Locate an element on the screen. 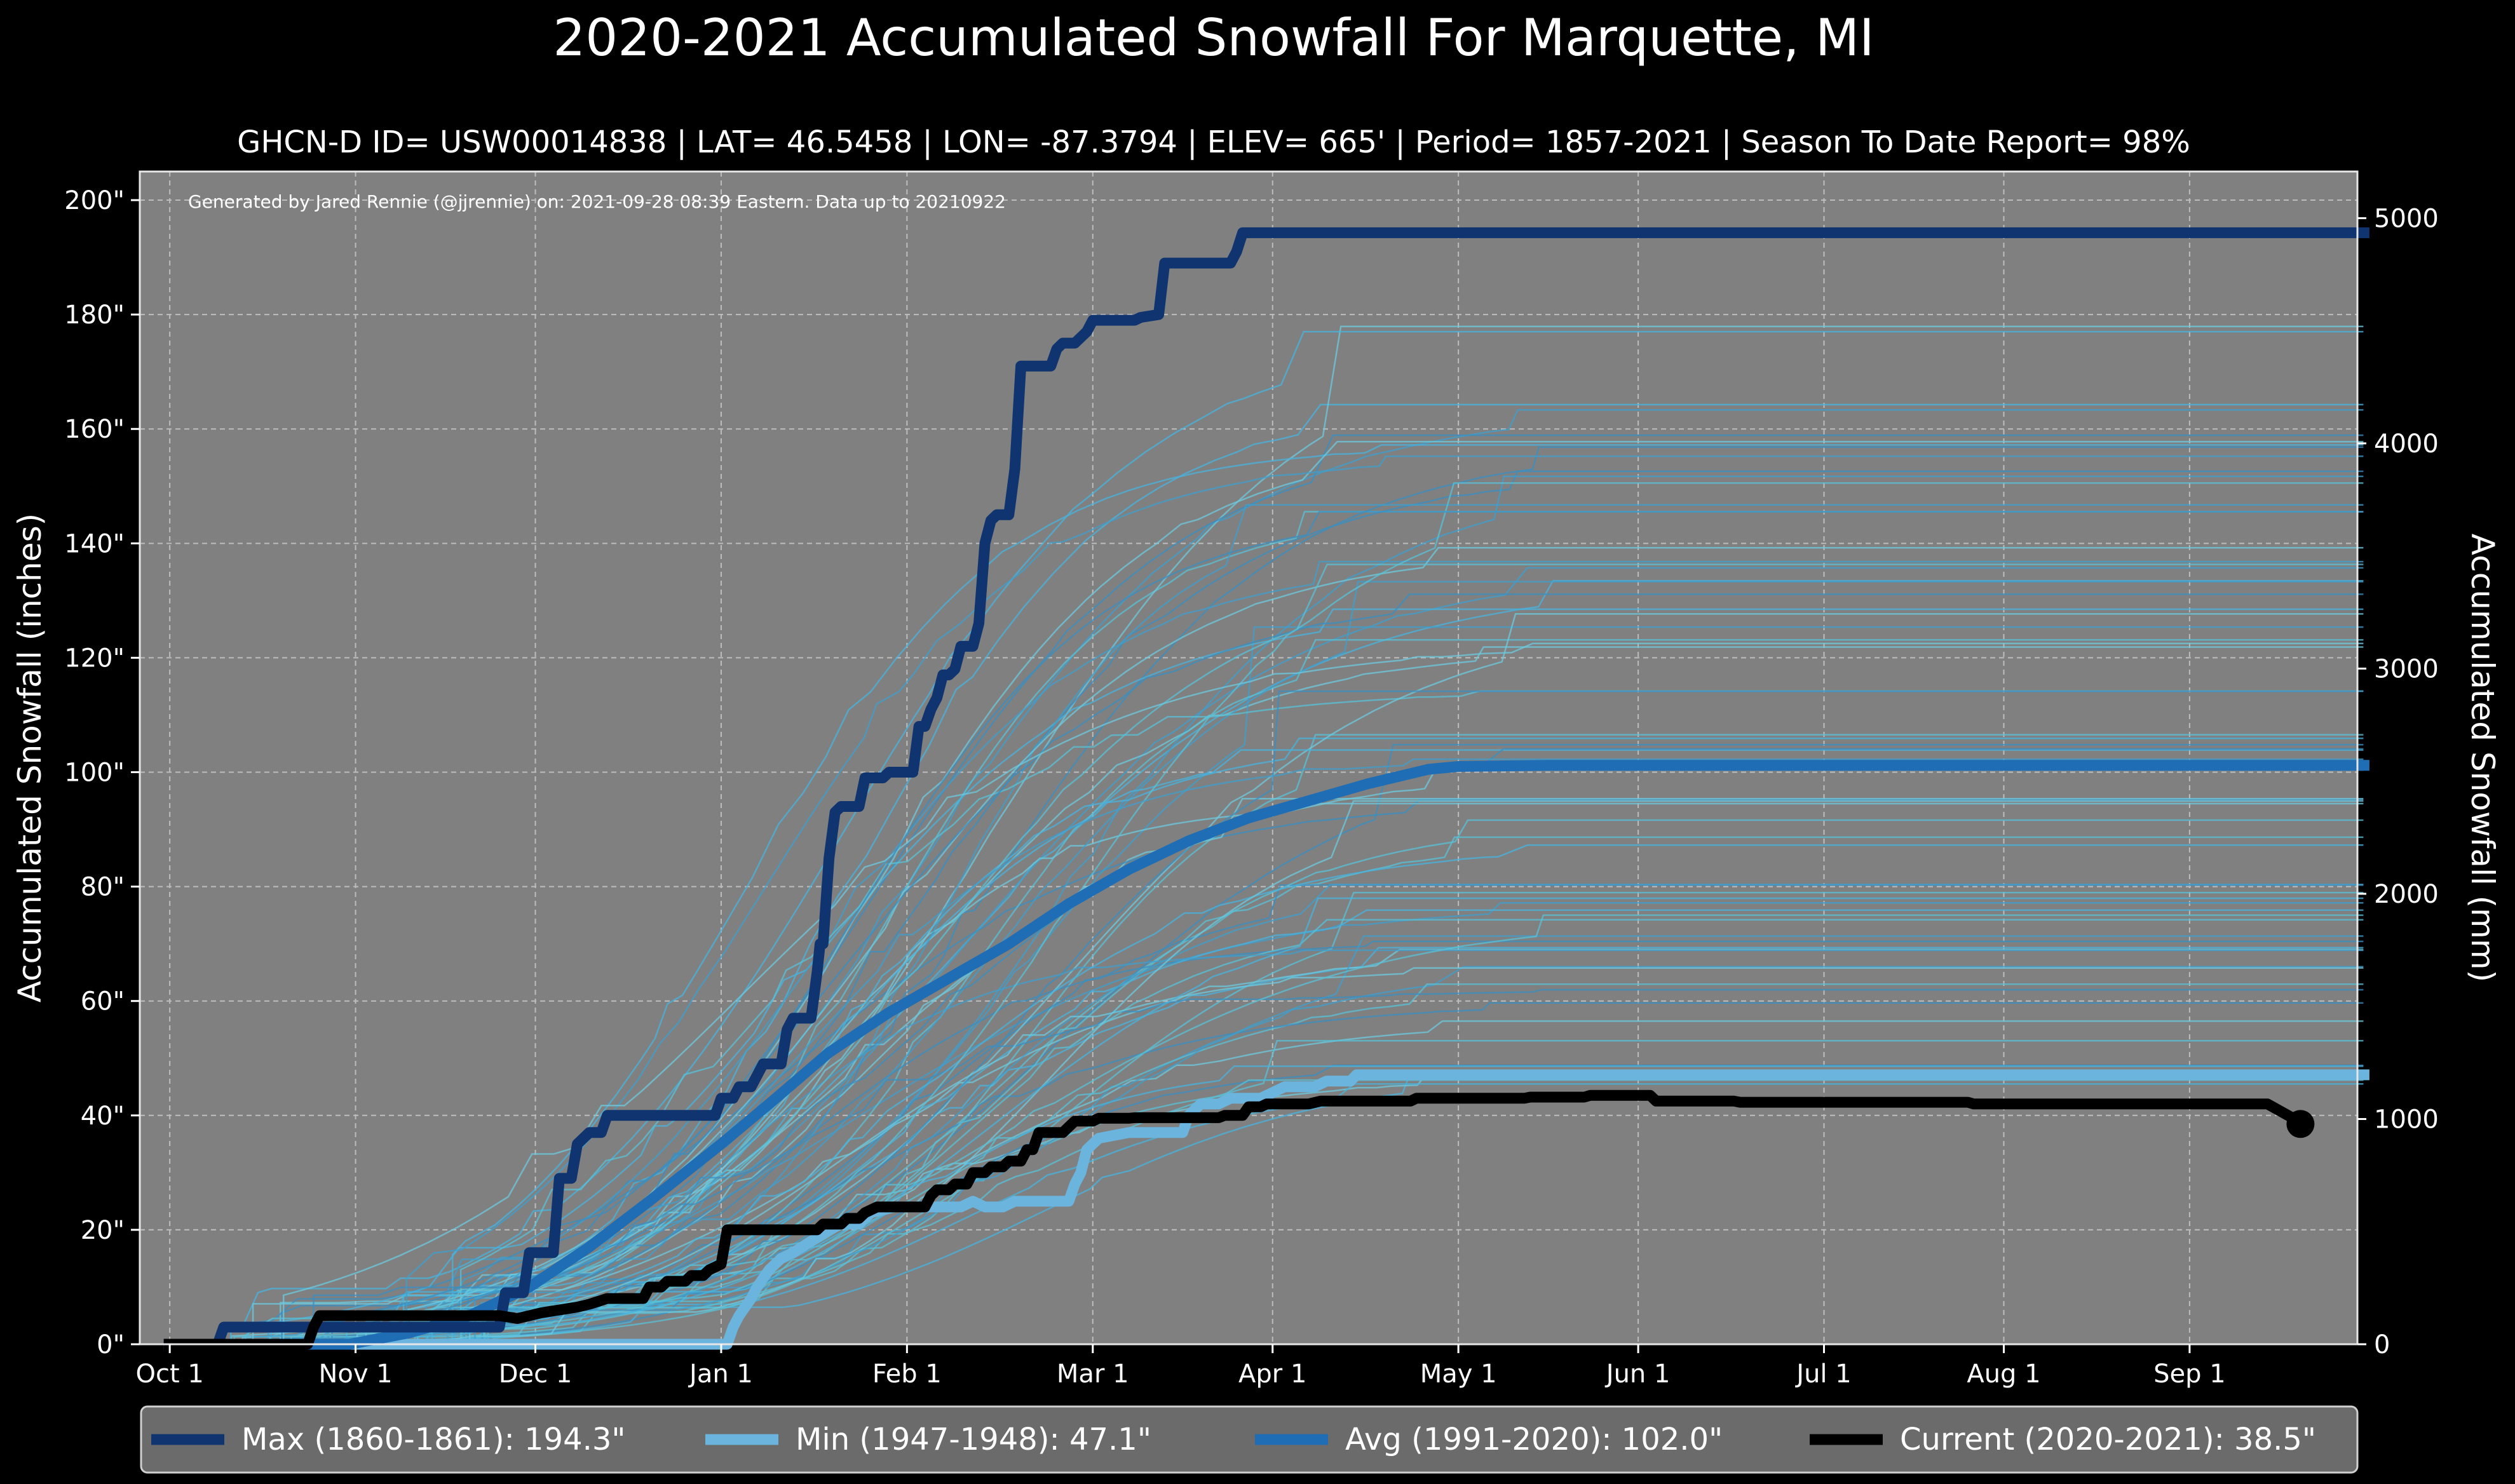  y-tick-label: 160" is located at coordinates (94, 429).